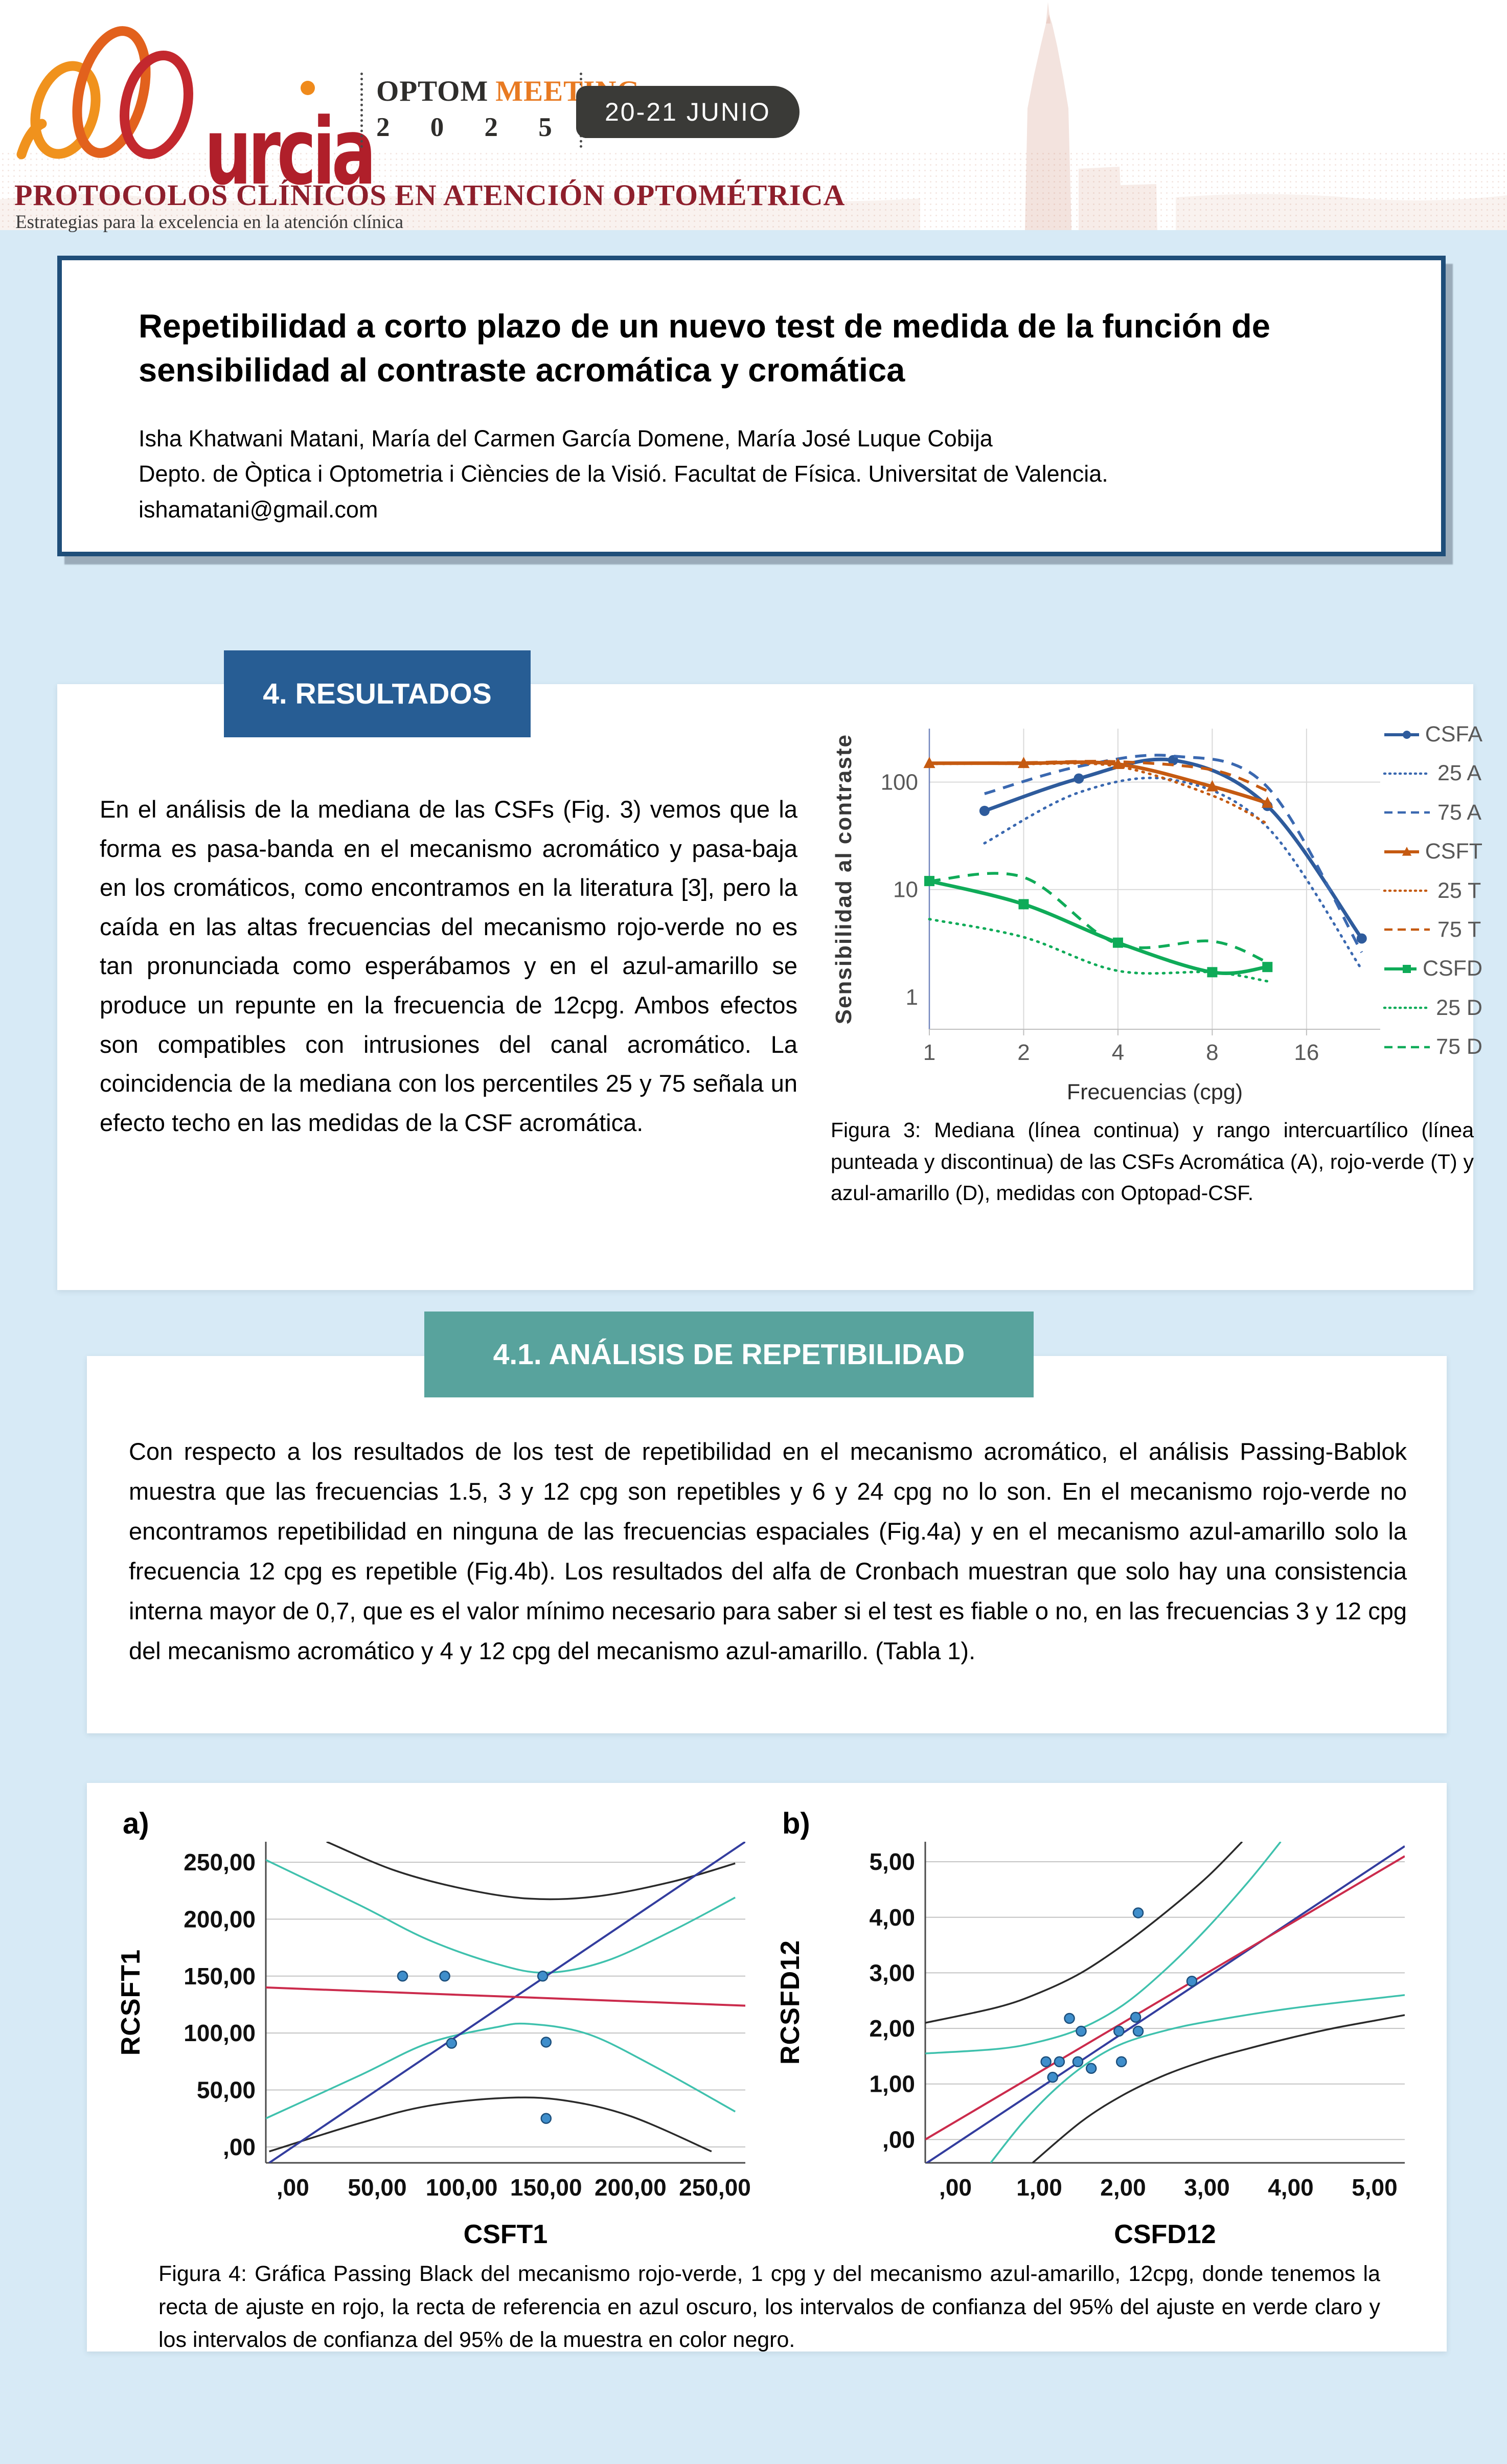 The image size is (1507, 2464). I want to click on legend-label: 25 T, so click(1459, 891).